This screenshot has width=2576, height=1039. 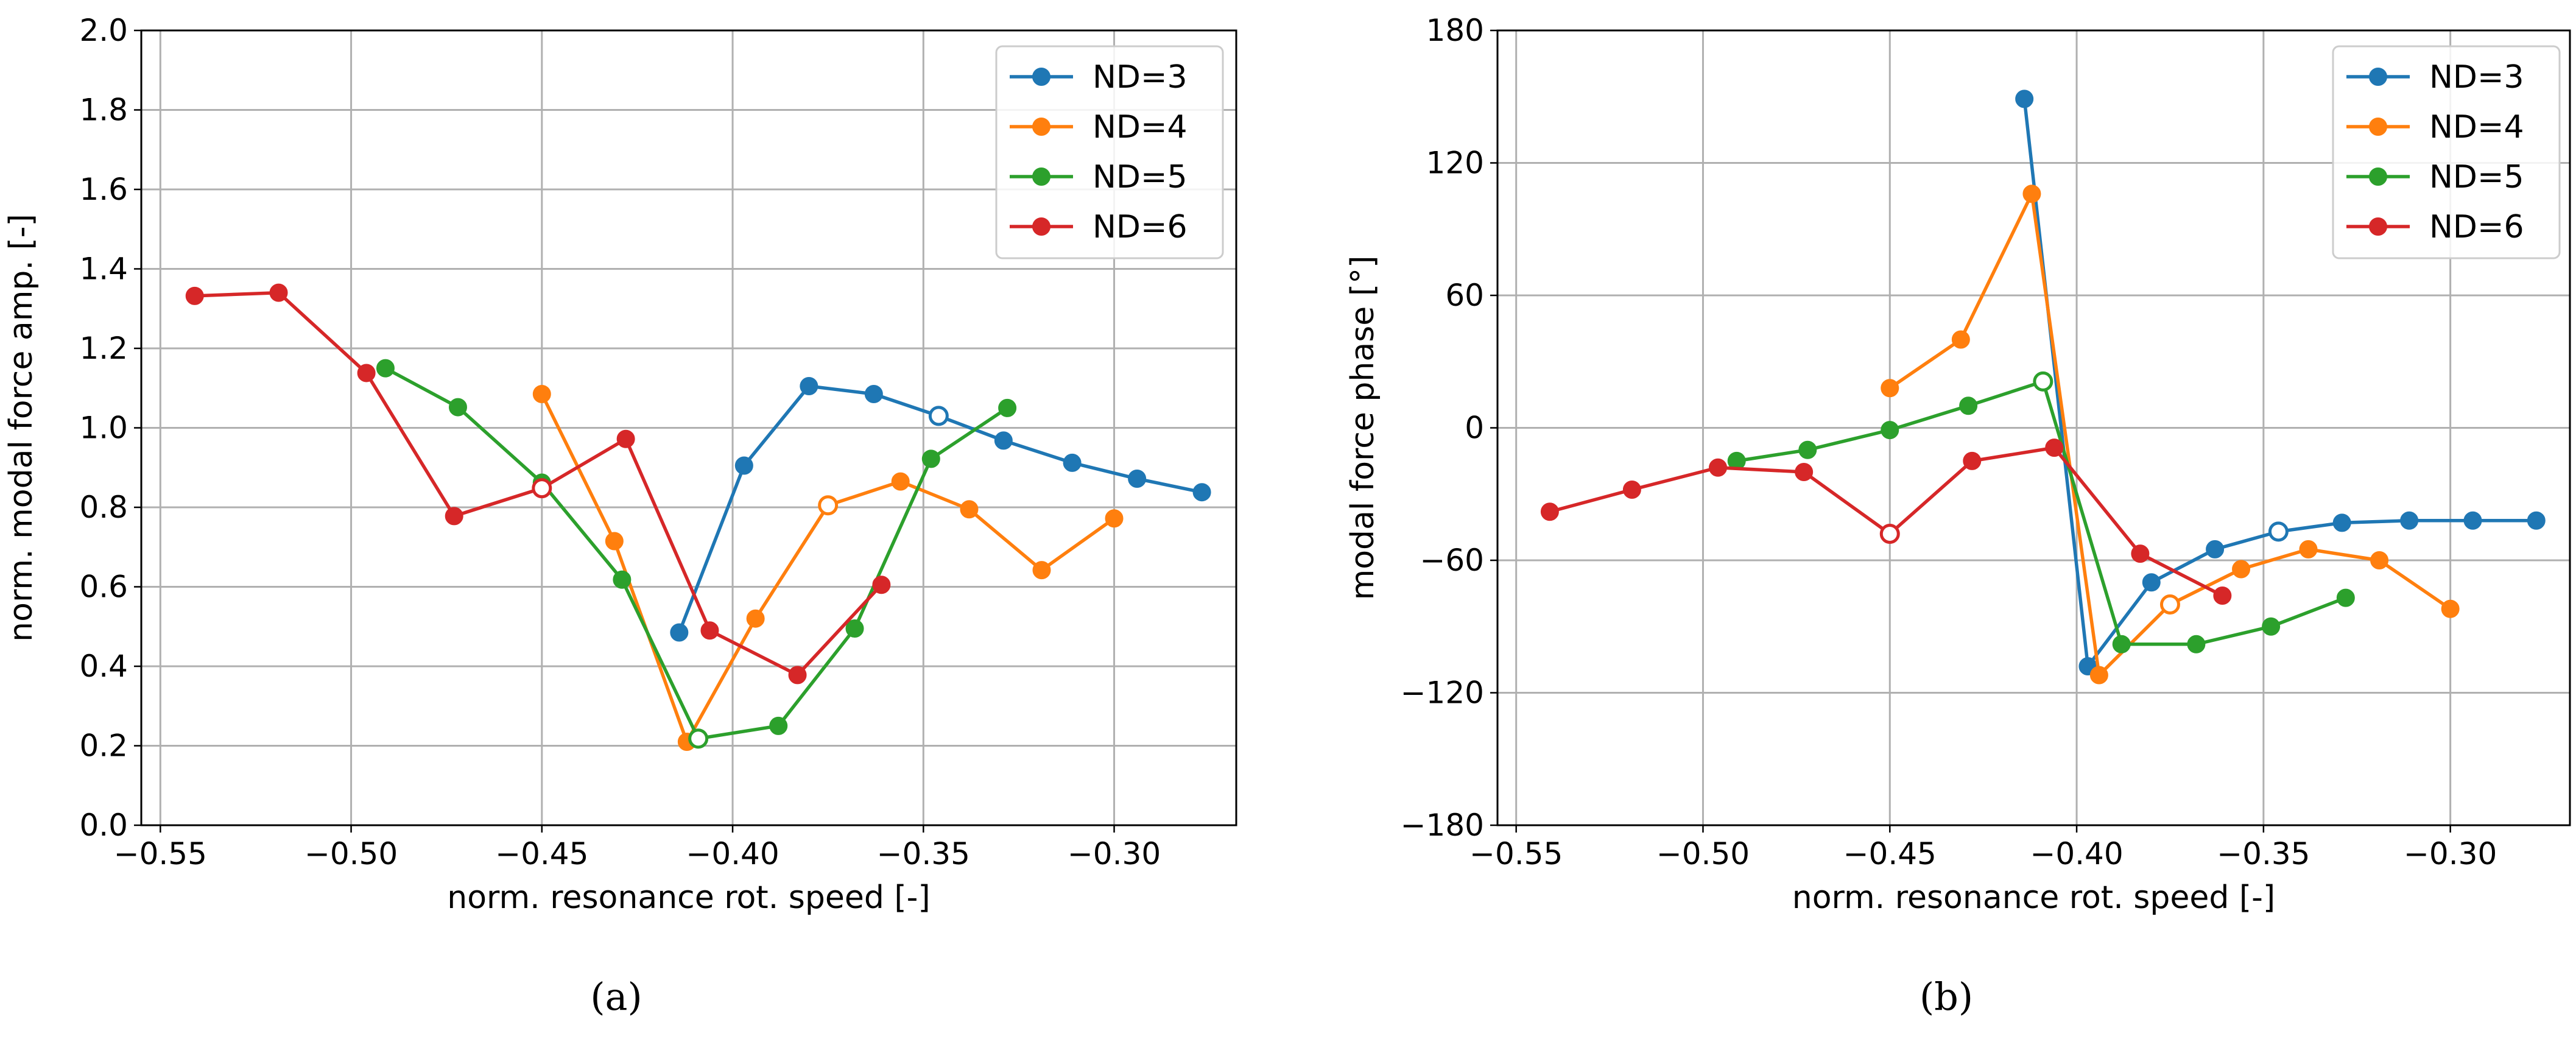 What do you see at coordinates (732, 854) in the screenshot?
I see `x-tick-label: −0.40` at bounding box center [732, 854].